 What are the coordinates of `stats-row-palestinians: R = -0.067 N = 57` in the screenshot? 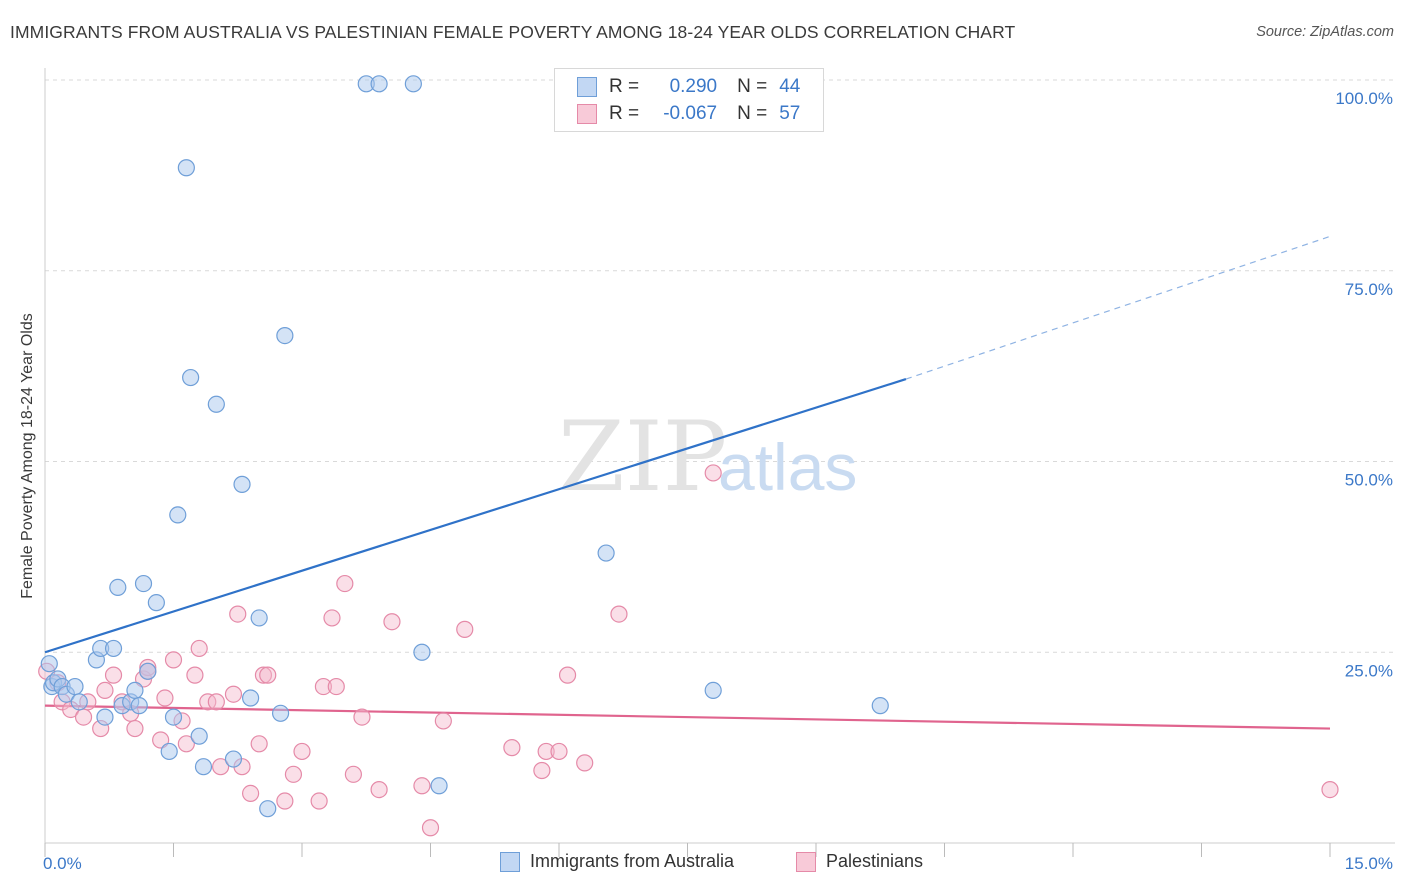 It's located at (688, 114).